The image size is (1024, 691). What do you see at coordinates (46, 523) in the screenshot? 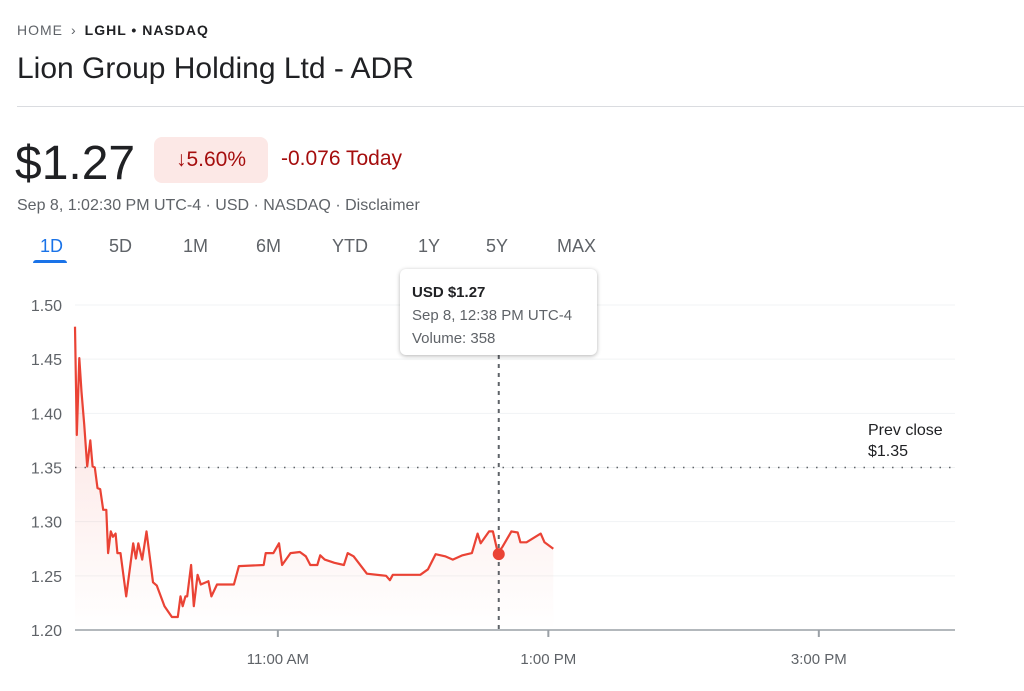
I see `y-tick-label: 1.30` at bounding box center [46, 523].